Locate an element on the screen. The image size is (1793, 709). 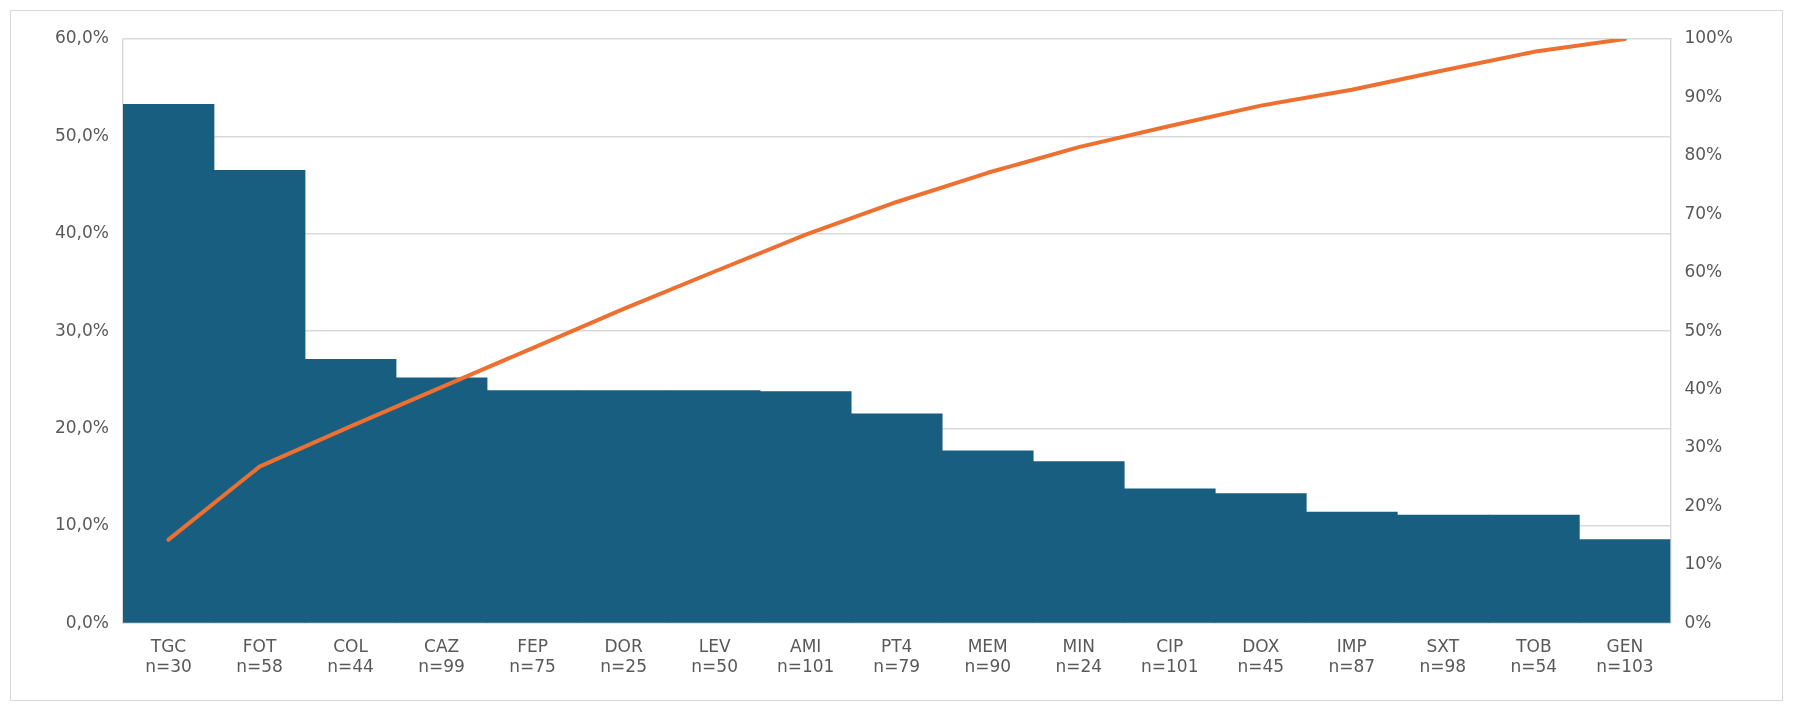
y2-tick-label: 20% is located at coordinates (1703, 504).